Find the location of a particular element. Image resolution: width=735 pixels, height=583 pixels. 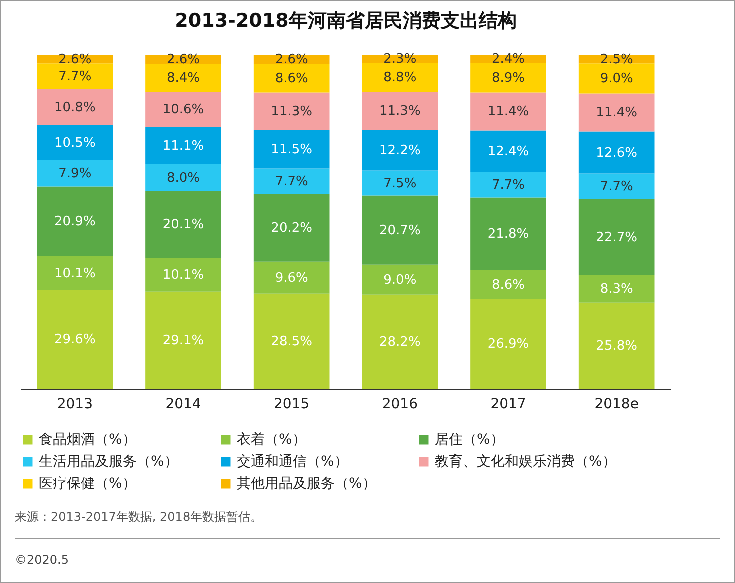

data-label: 7.9% is located at coordinates (75, 174).